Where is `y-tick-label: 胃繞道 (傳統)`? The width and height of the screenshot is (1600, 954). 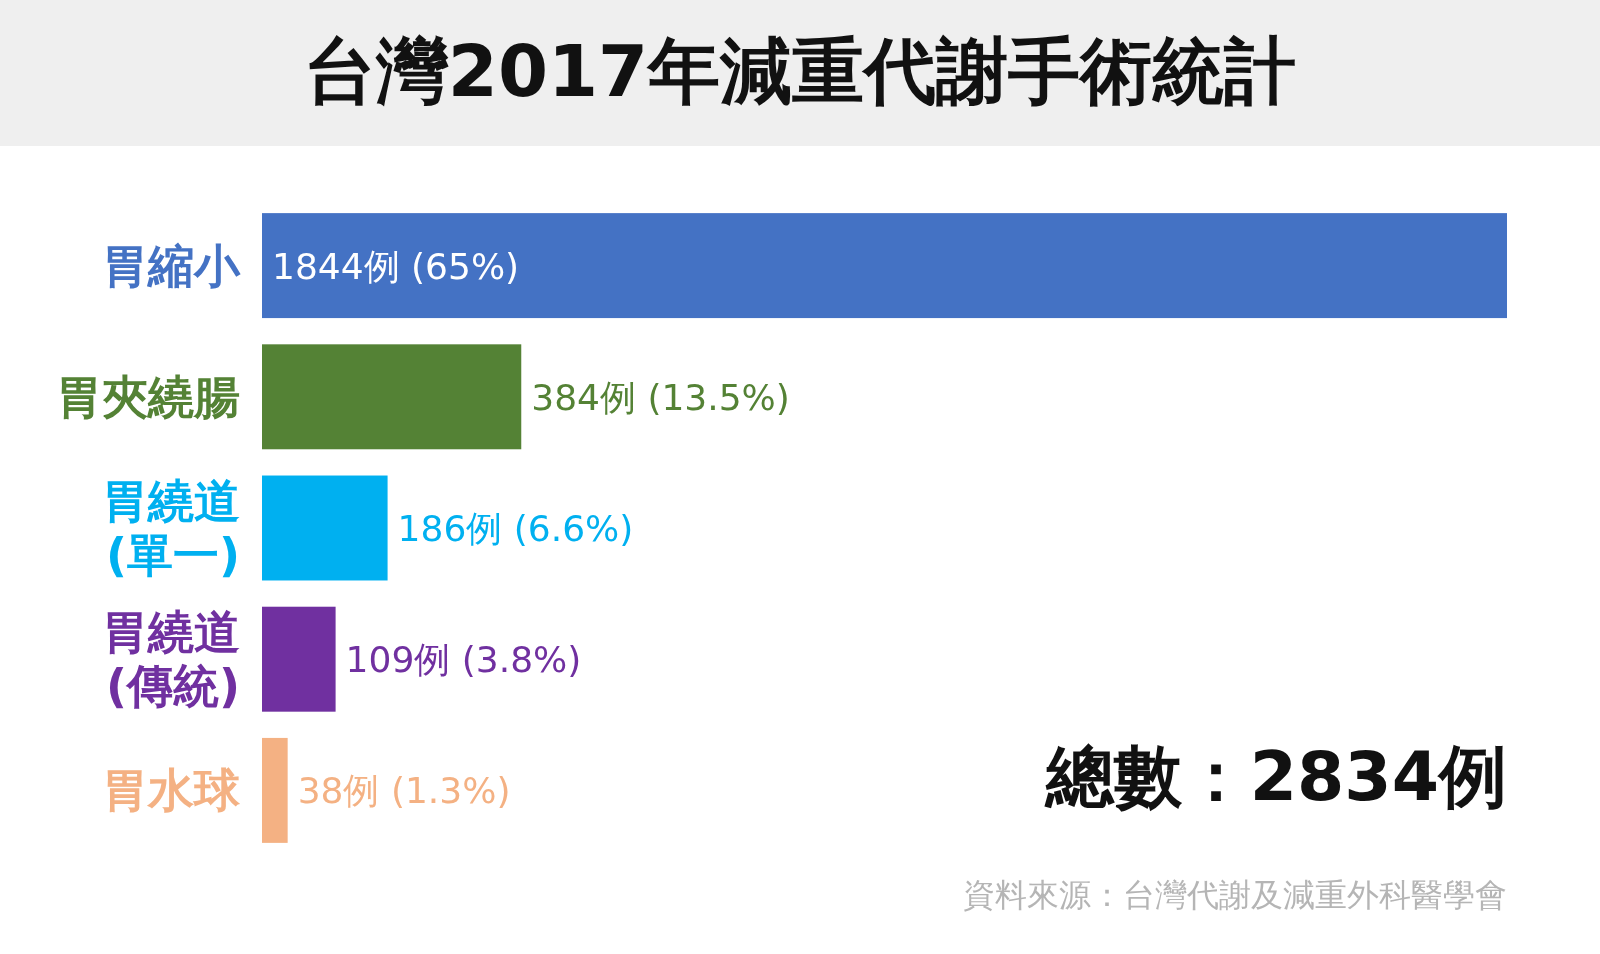
y-tick-label: 胃繞道 (傳統) is located at coordinates (171, 659).